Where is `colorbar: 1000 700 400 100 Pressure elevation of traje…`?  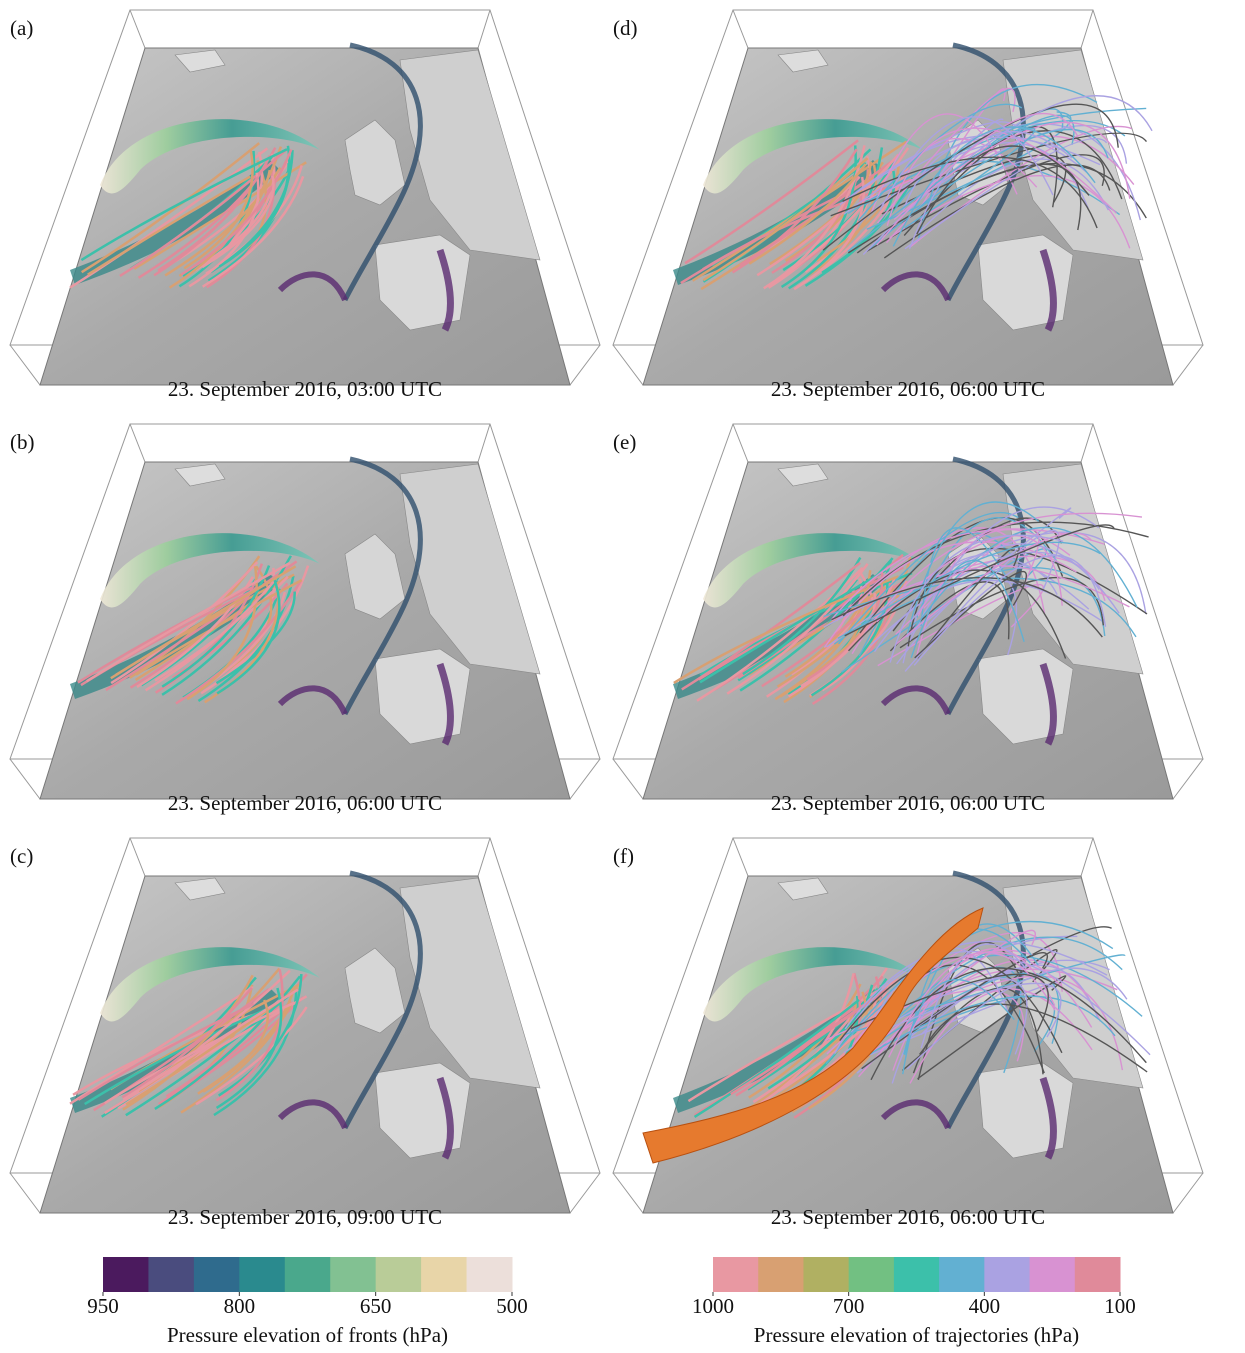
colorbar: 1000 700 400 100 Pressure elevation of traje… is located at coordinates (914, 1302).